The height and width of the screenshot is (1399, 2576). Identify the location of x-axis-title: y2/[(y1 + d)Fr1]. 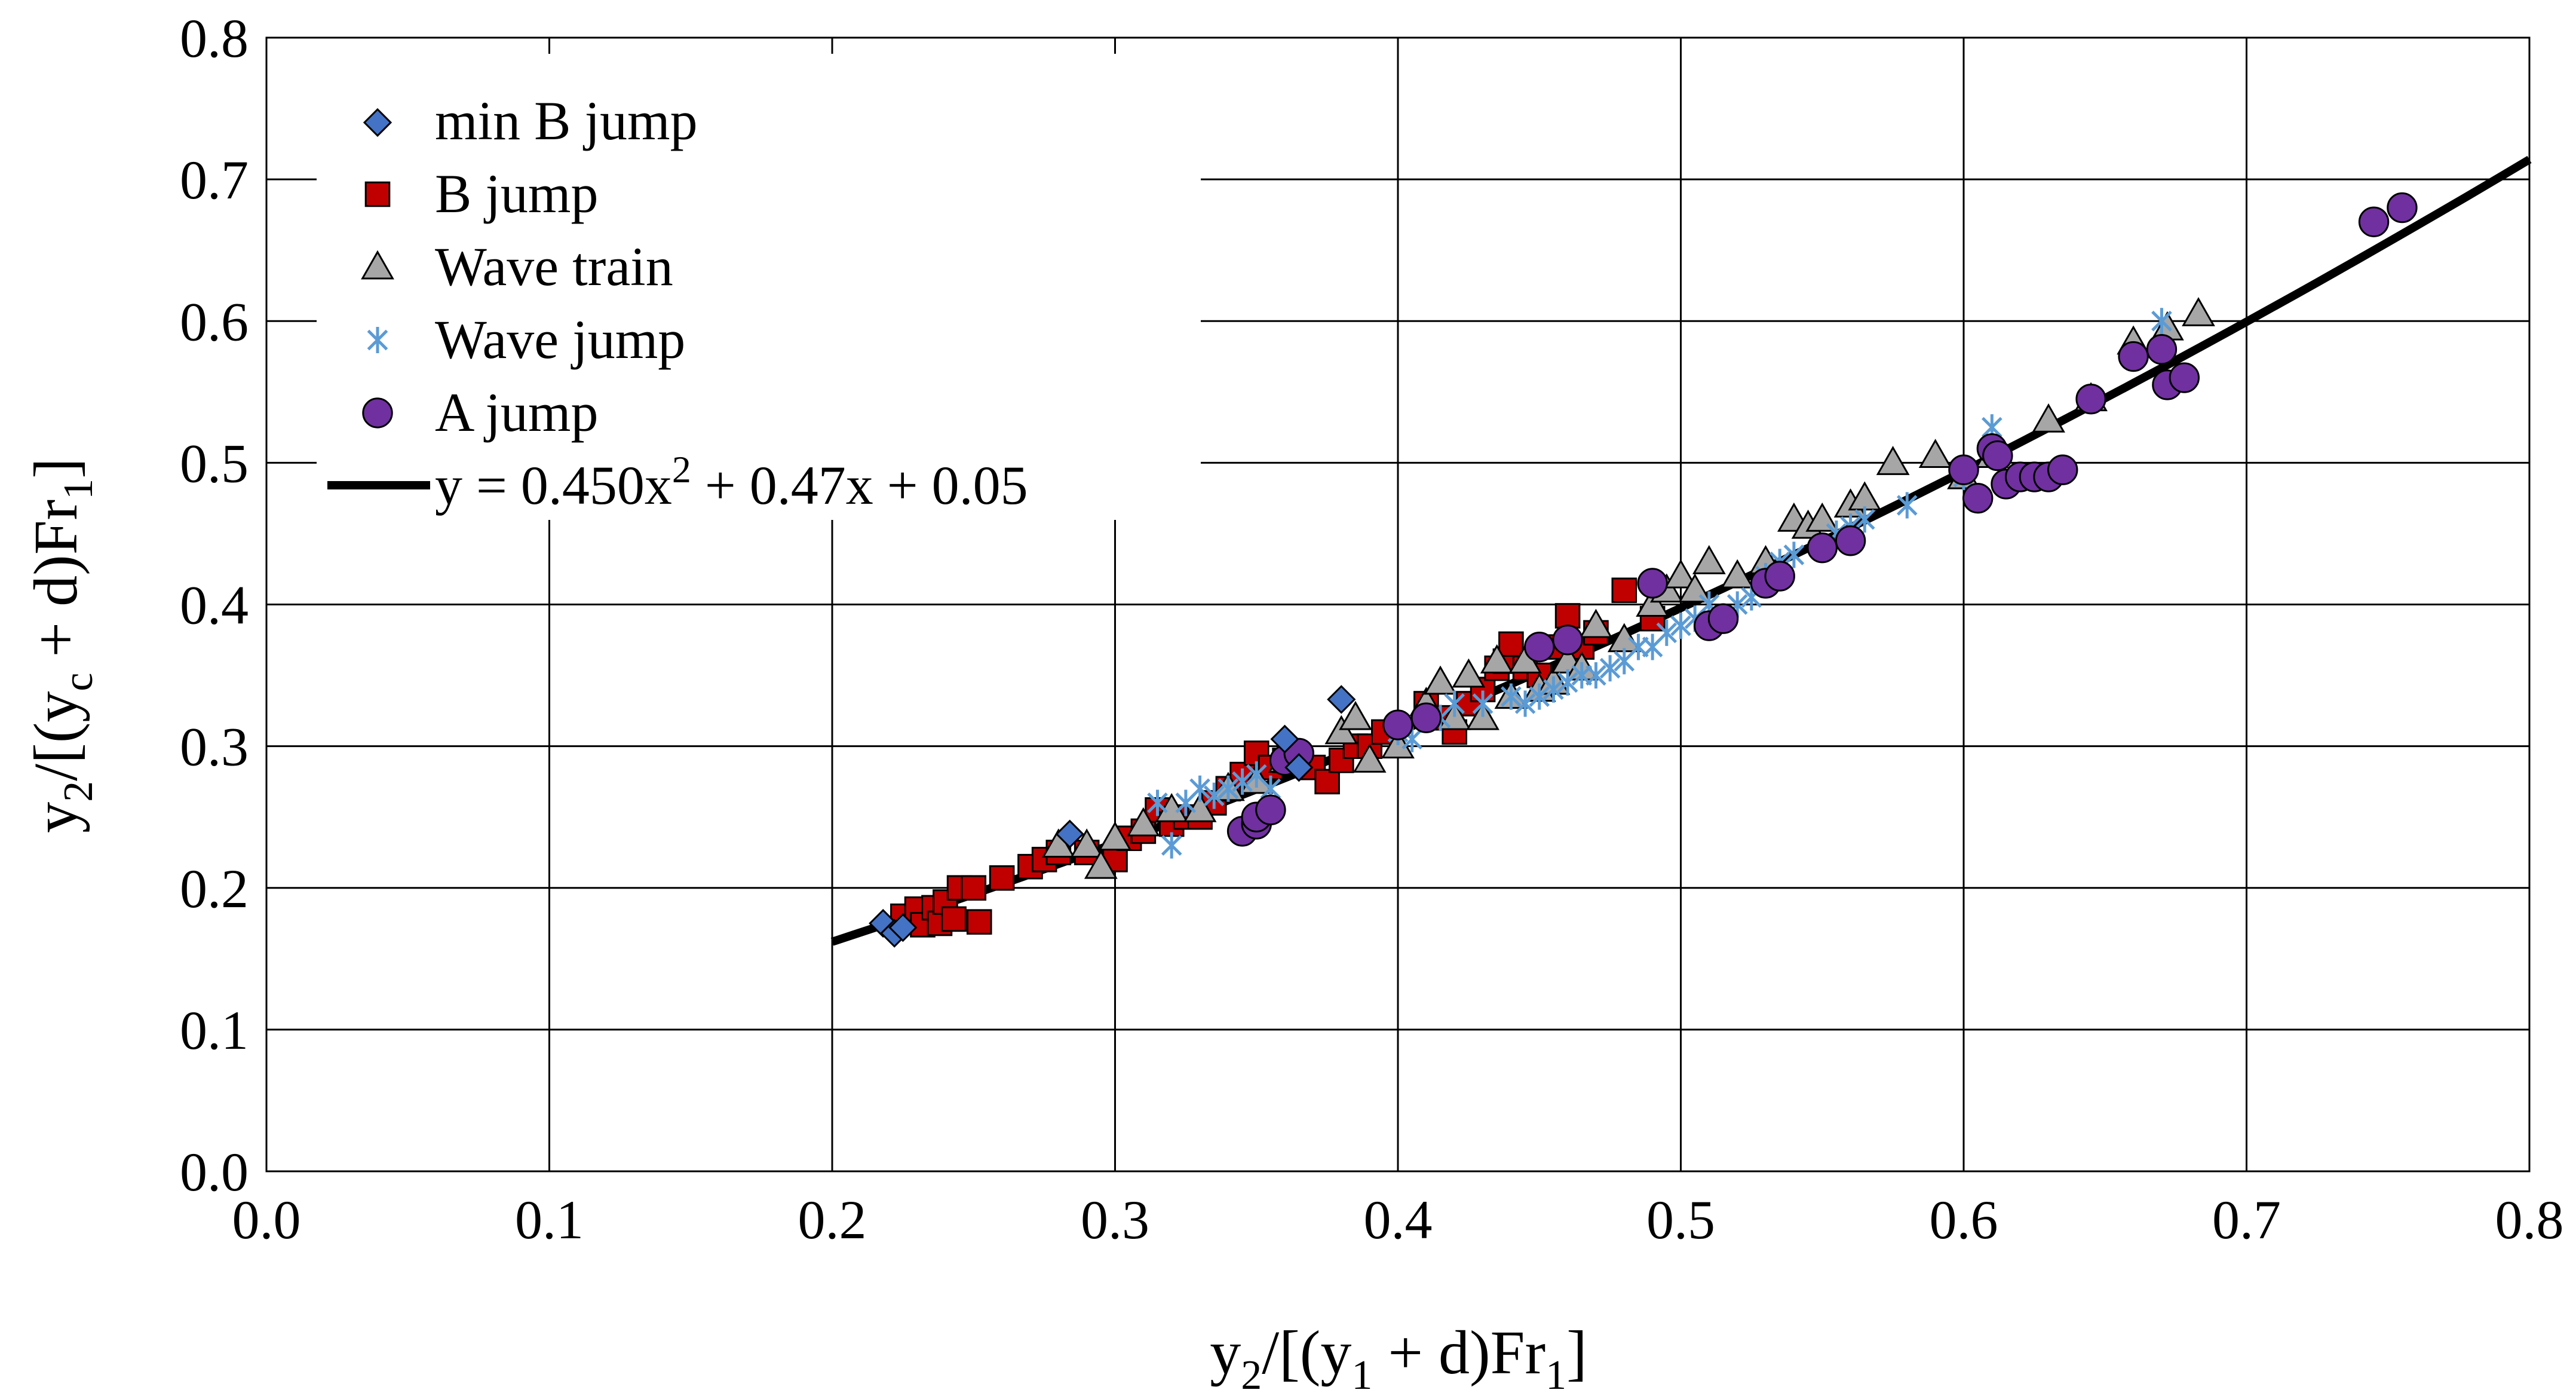
(1398, 1358).